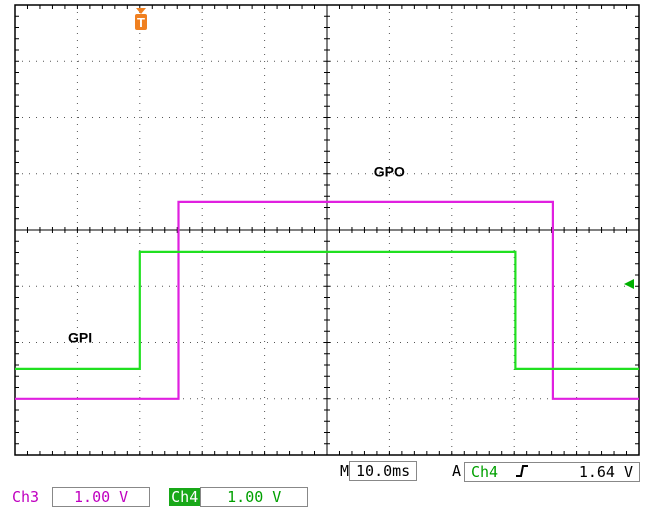 The height and width of the screenshot is (517, 654). What do you see at coordinates (389, 172) in the screenshot?
I see `annotation-gpo: GPO` at bounding box center [389, 172].